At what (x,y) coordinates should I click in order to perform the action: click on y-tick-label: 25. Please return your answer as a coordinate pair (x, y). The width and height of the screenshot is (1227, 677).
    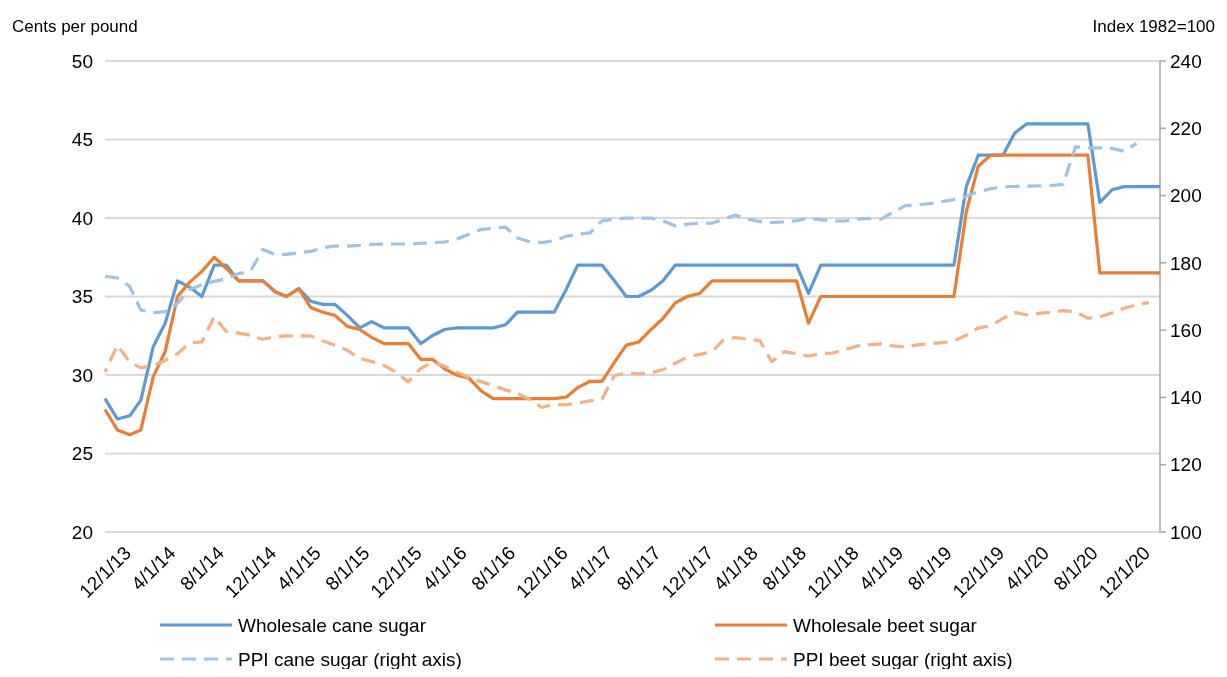
    Looking at the image, I should click on (82, 454).